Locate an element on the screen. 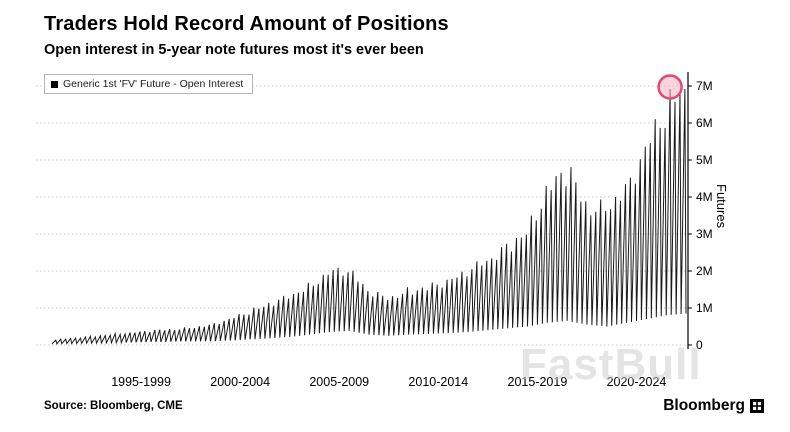 This screenshot has width=790, height=432. legend: Generic 1st 'FV' Future - Open Interest is located at coordinates (149, 84).